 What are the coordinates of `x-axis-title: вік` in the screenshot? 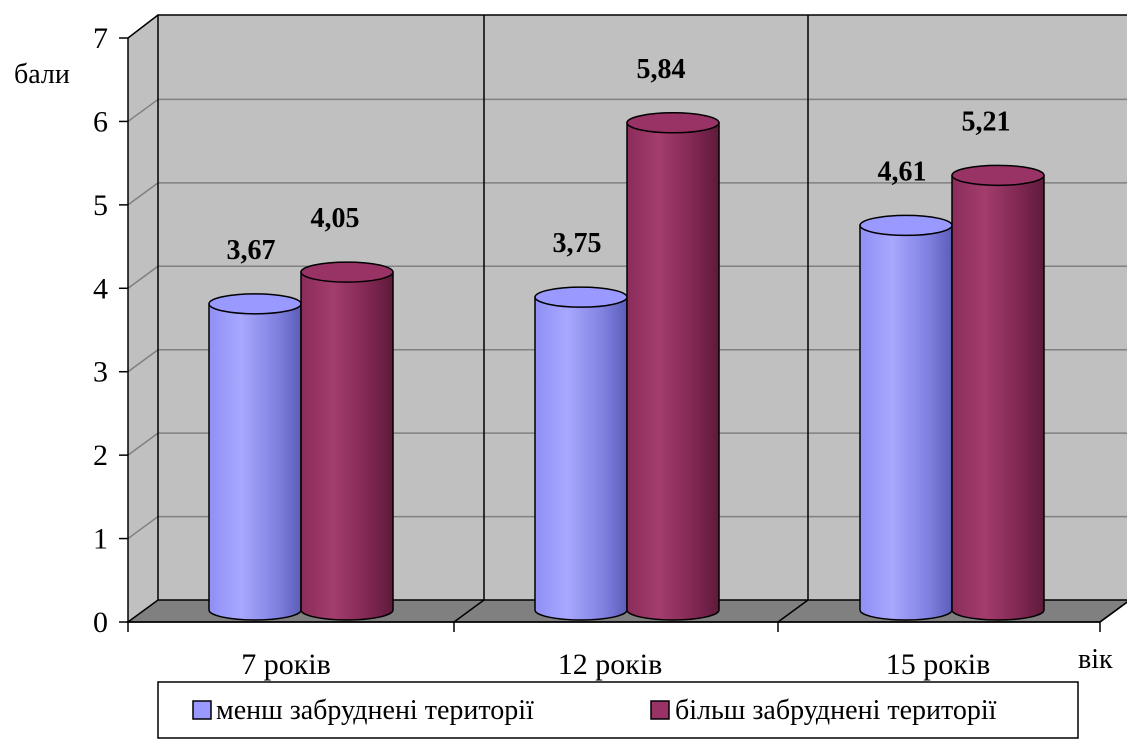 It's located at (1095, 659).